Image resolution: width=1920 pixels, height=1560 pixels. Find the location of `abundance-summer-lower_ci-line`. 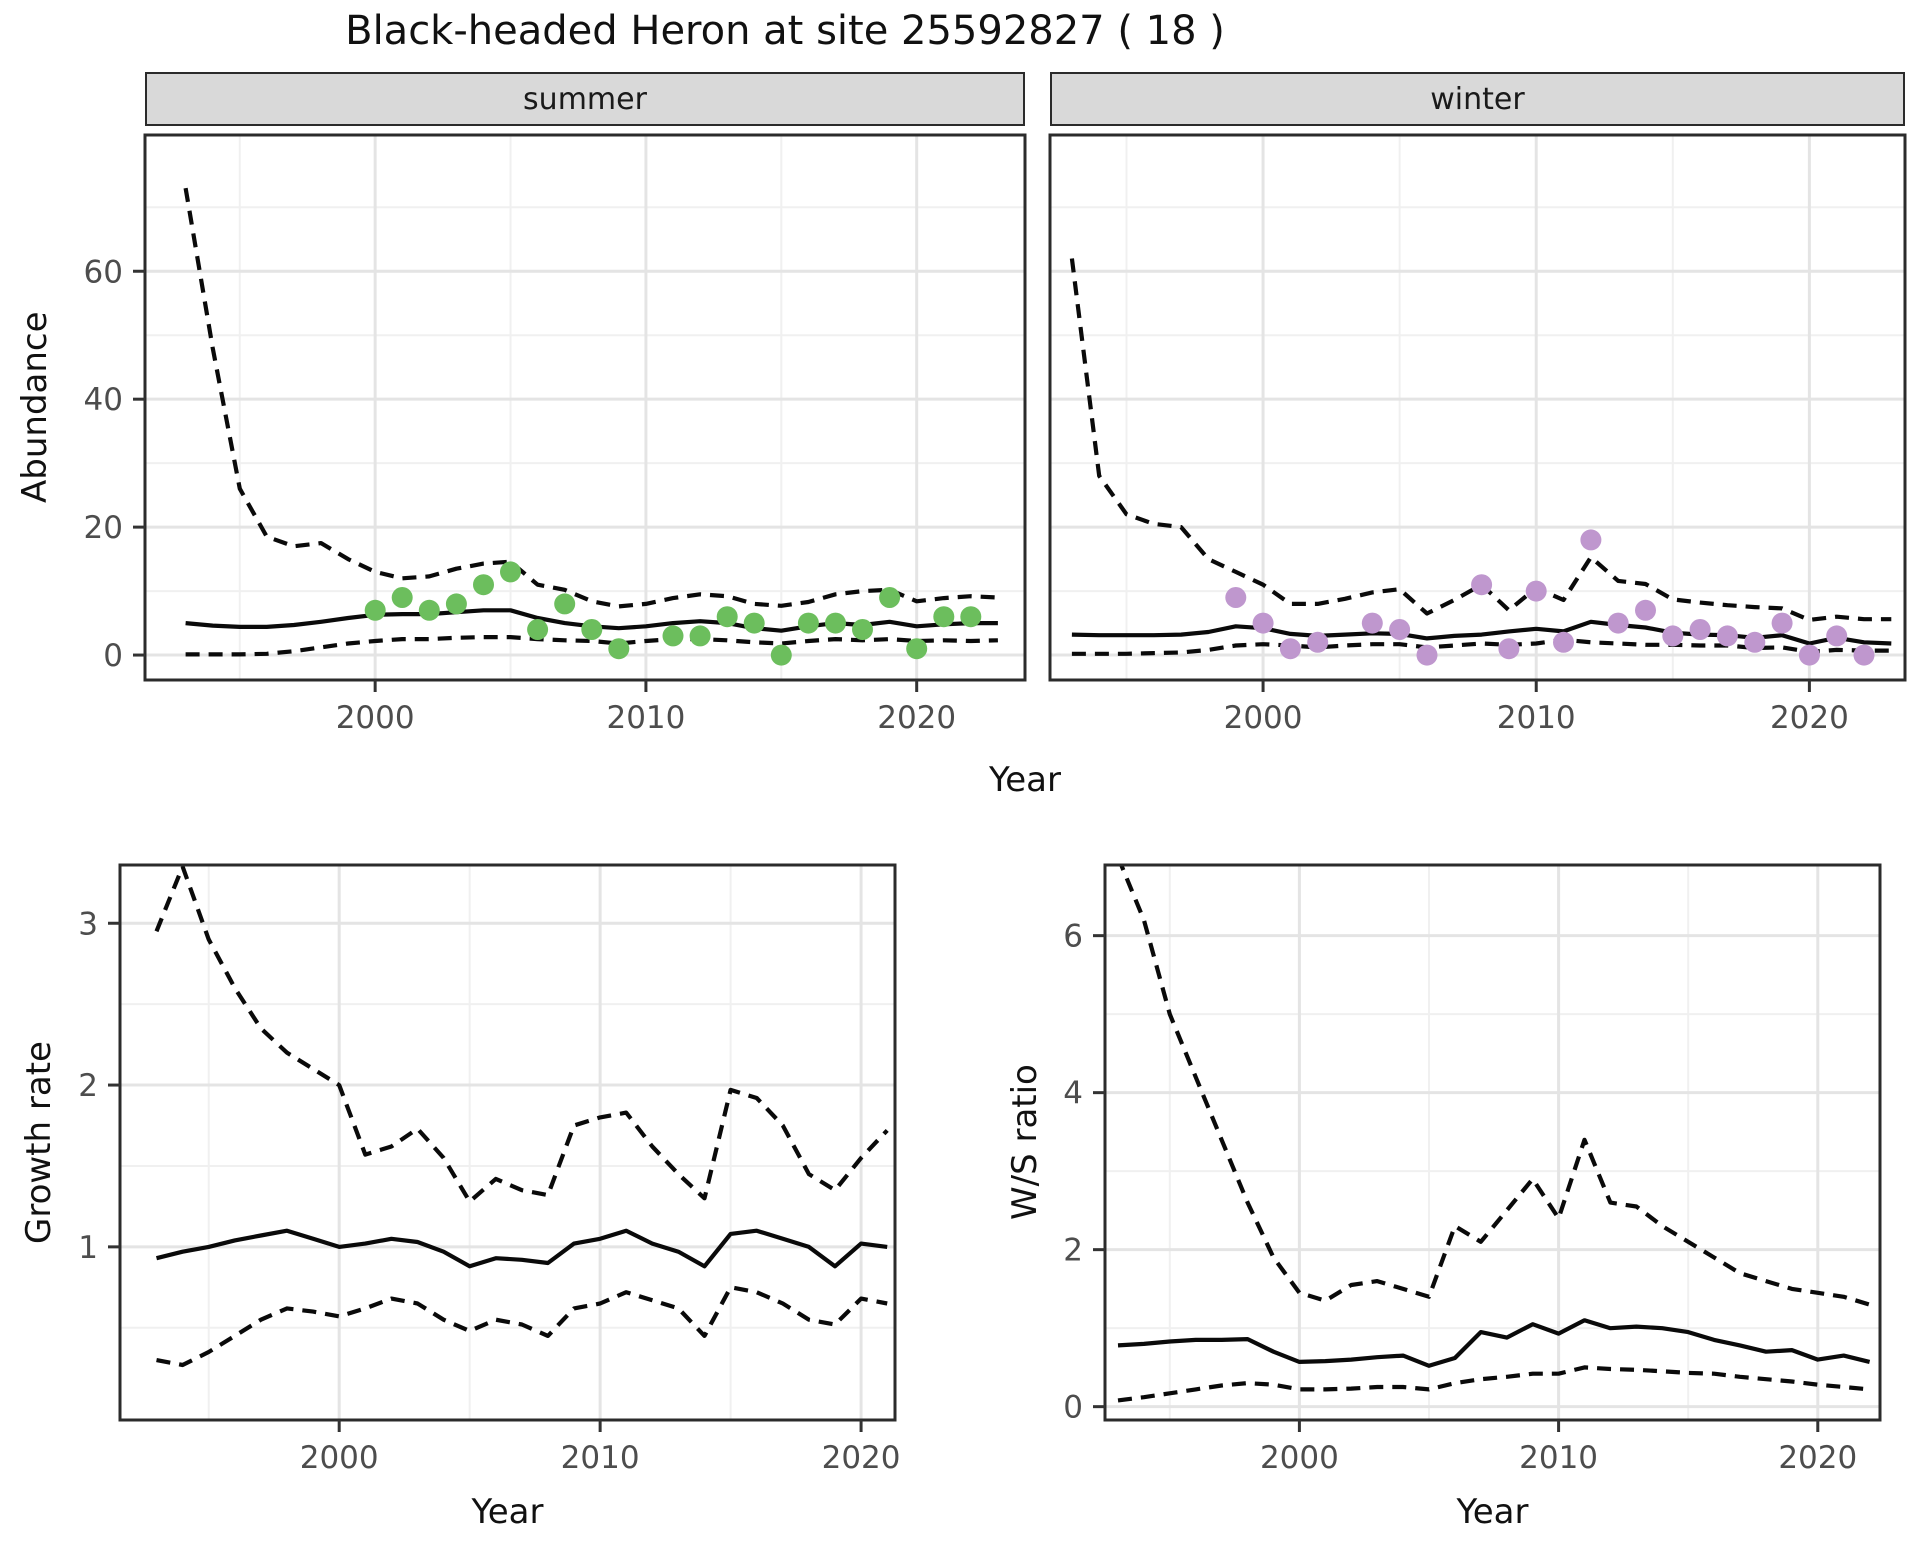

abundance-summer-lower_ci-line is located at coordinates (591, 646).